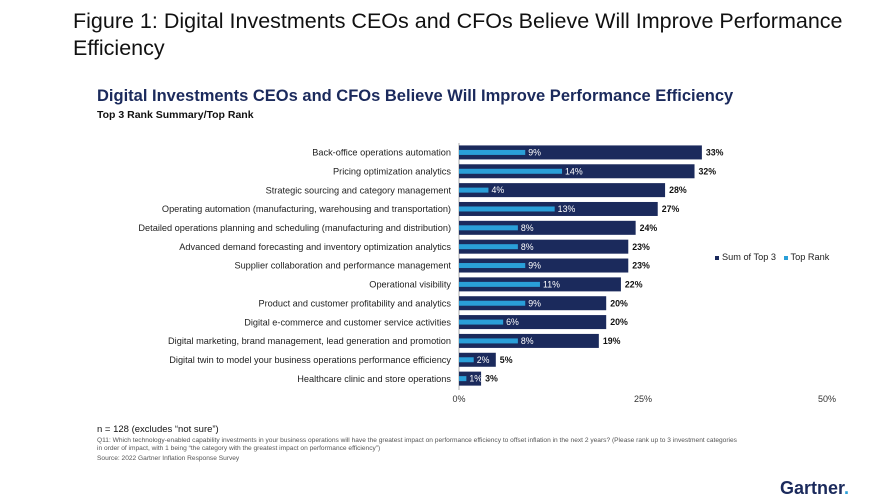  Describe the element at coordinates (175, 115) in the screenshot. I see `chart-subtitle: Top 3 Rank Summary/Top Rank` at that location.